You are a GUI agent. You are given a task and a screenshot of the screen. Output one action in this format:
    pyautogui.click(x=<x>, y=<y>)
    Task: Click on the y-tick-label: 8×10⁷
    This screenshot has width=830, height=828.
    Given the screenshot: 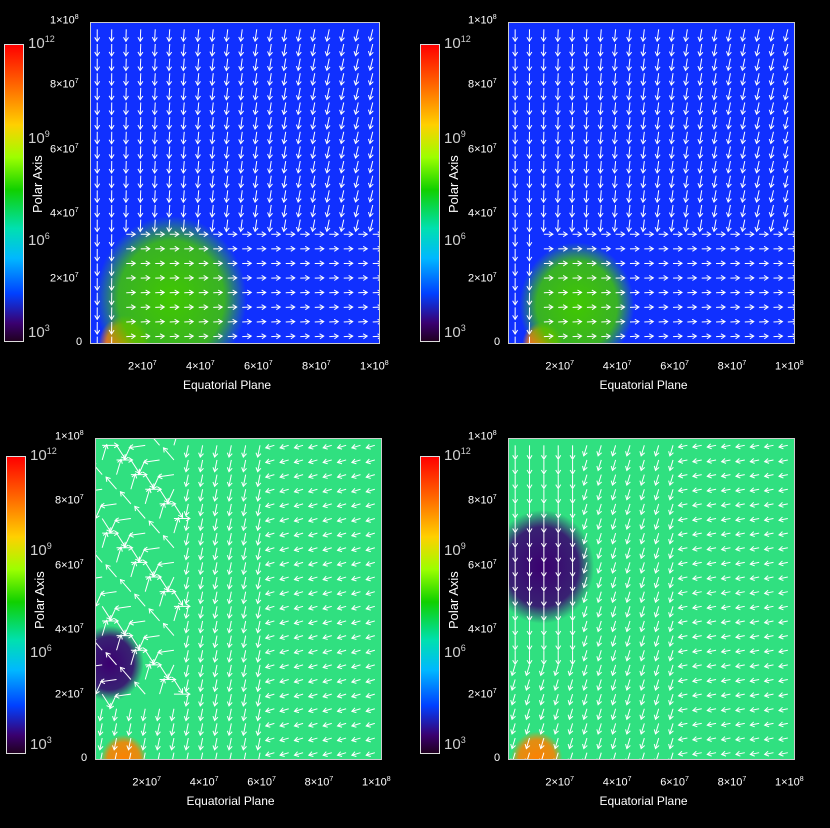 What is the action you would take?
    pyautogui.click(x=64, y=85)
    